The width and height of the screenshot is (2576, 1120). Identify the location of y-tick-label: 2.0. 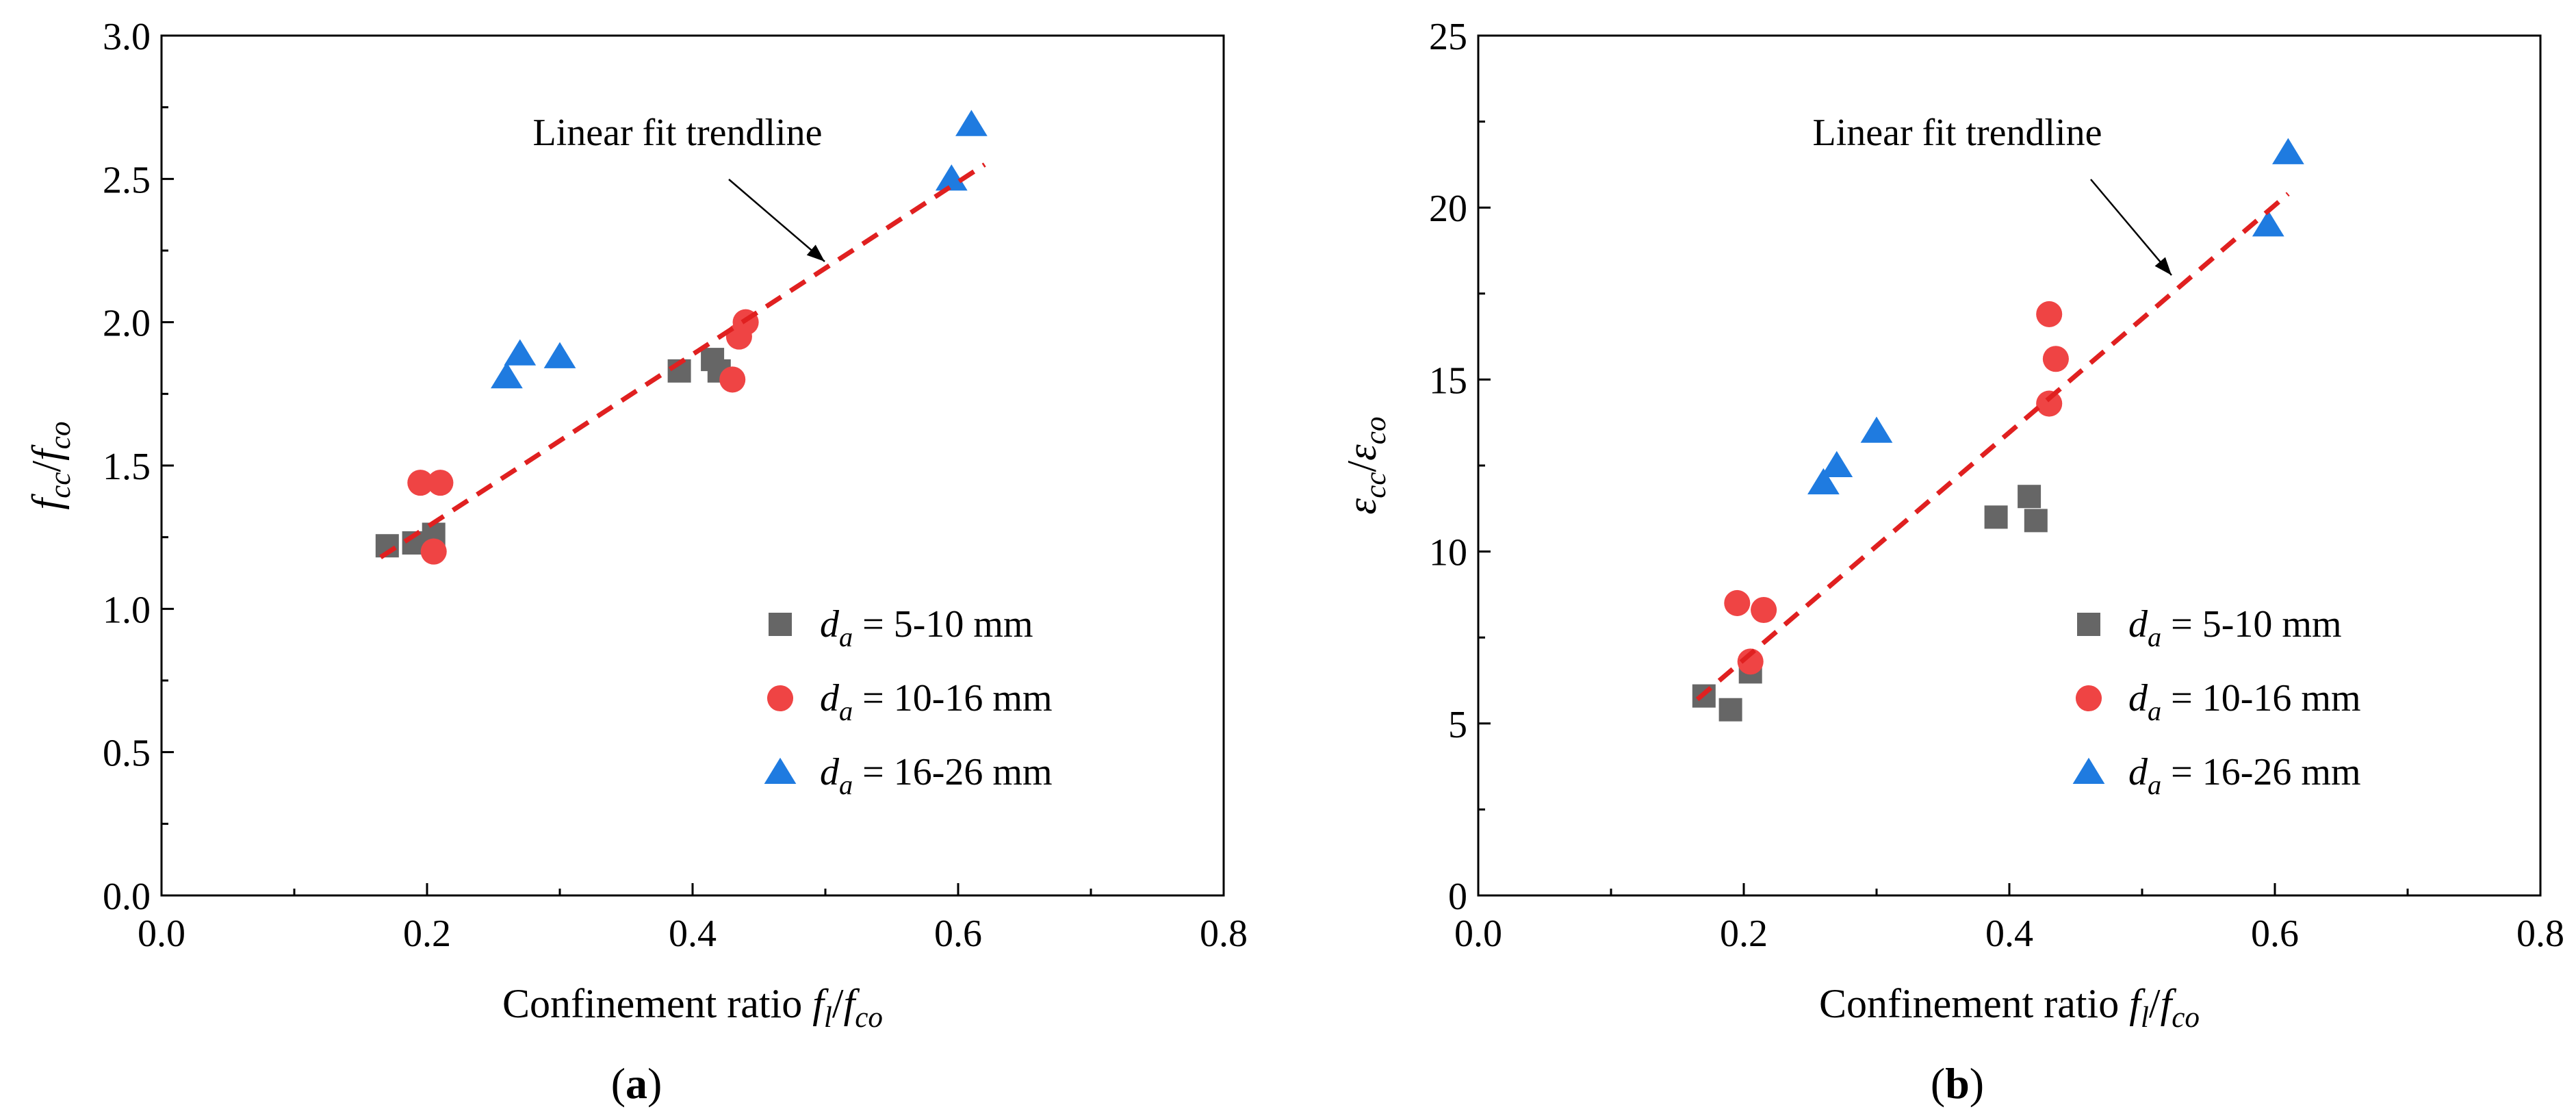
(127, 324).